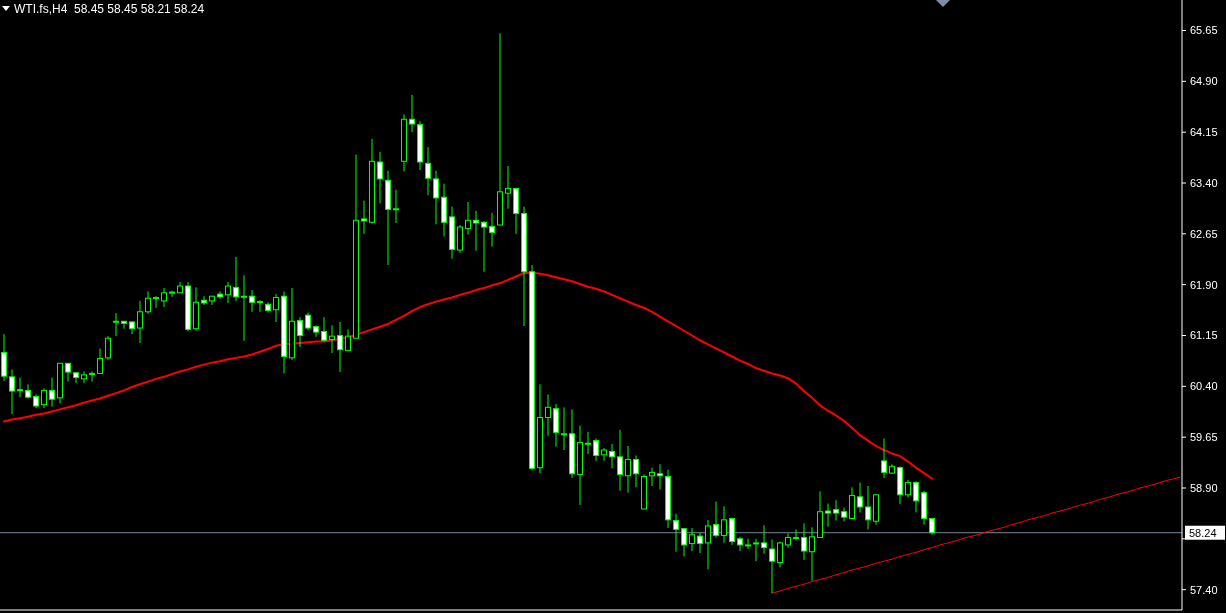 Image resolution: width=1226 pixels, height=613 pixels. Describe the element at coordinates (1204, 30) in the screenshot. I see `y-tick-label: 65.65` at that location.